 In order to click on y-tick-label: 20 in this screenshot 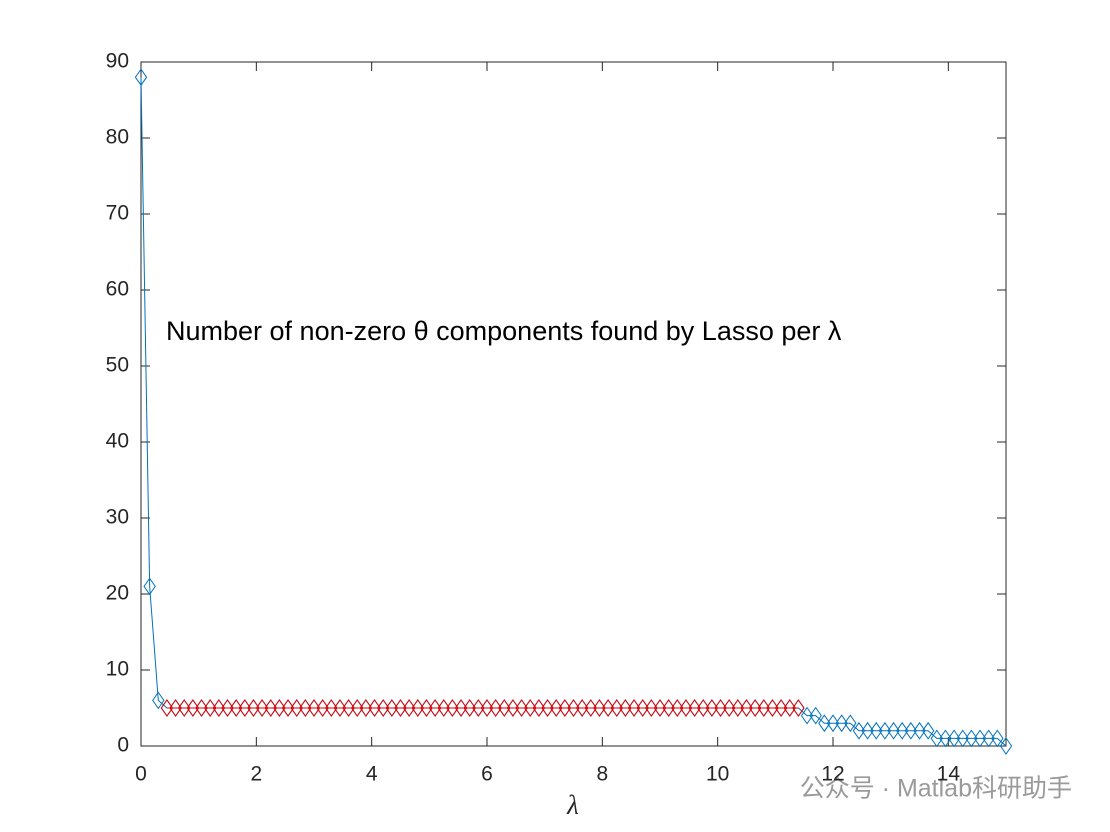, I will do `click(117, 593)`.